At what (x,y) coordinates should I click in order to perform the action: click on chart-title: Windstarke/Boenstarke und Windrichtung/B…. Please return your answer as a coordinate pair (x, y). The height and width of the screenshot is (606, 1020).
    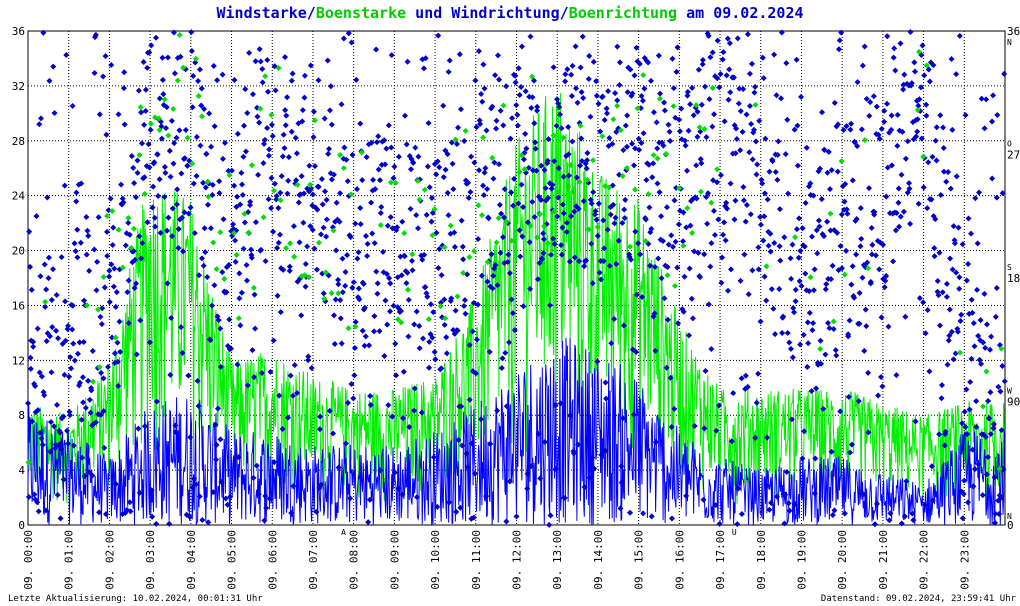
    Looking at the image, I should click on (509, 13).